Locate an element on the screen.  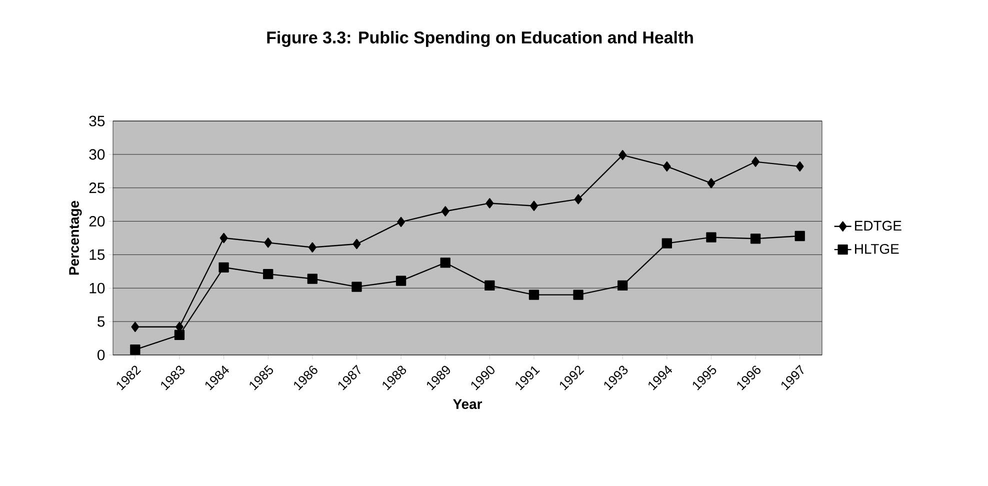
chart-title: Figure 3.3: Public Spending on Education and Health is located at coordinates (480, 39).